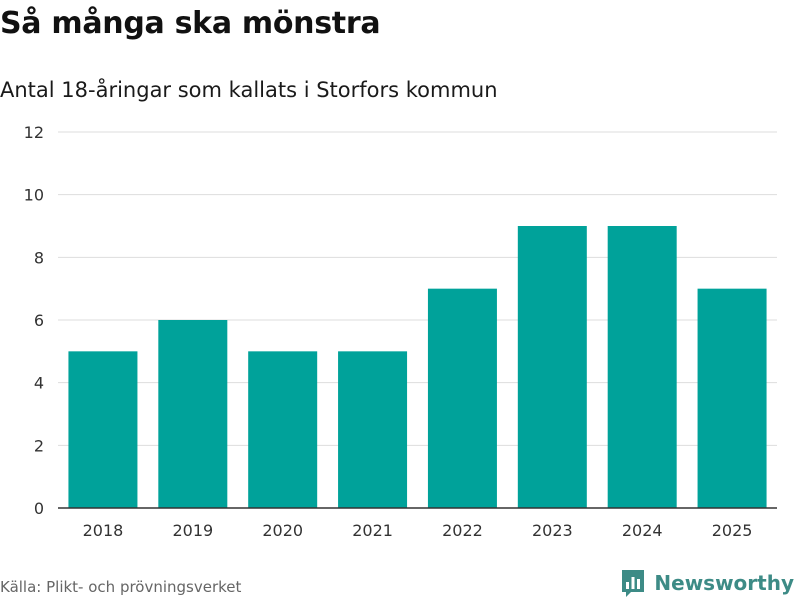 The image size is (800, 600). Describe the element at coordinates (193, 414) in the screenshot. I see `bar-2019` at that location.